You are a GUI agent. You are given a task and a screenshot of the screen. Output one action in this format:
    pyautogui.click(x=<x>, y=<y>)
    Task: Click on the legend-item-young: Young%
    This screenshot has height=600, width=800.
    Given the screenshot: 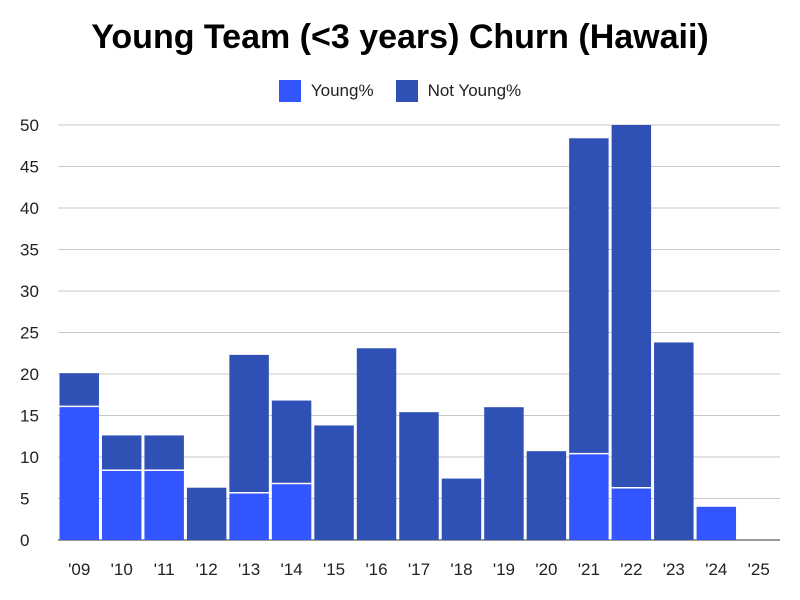 What is the action you would take?
    pyautogui.click(x=326, y=91)
    